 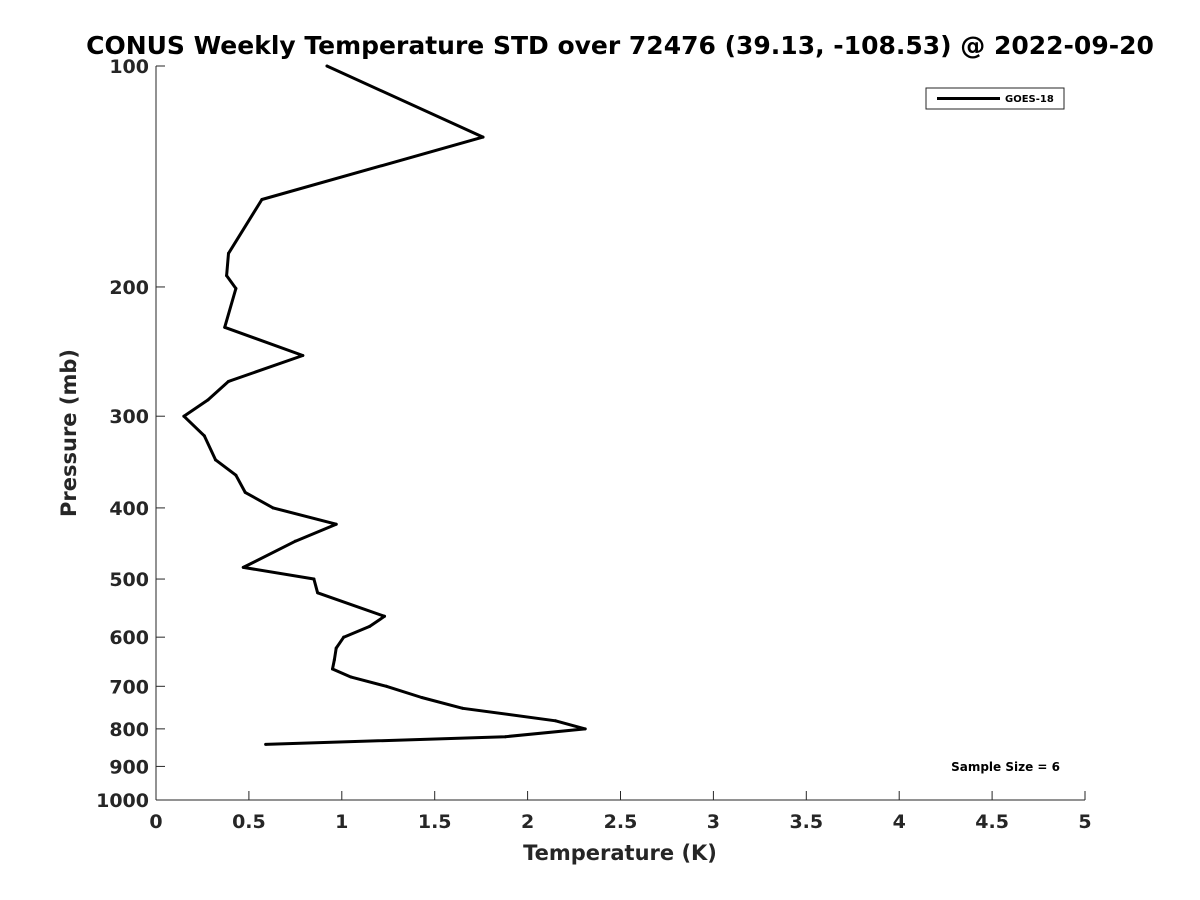 What do you see at coordinates (527, 822) in the screenshot?
I see `x-tick-label: 2` at bounding box center [527, 822].